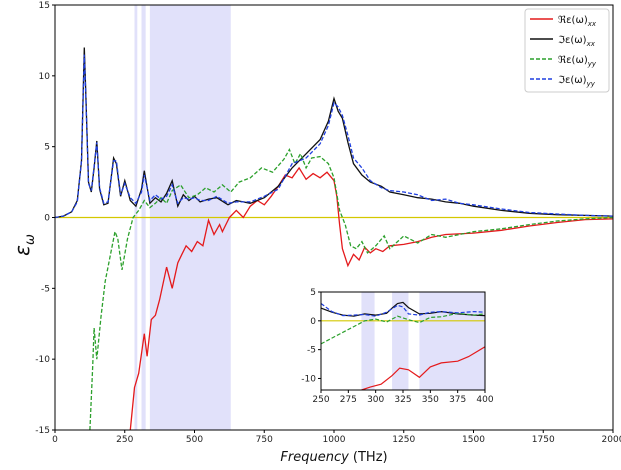  Describe the element at coordinates (314, 457) in the screenshot. I see `x-axis-label-word: Frequency` at that location.